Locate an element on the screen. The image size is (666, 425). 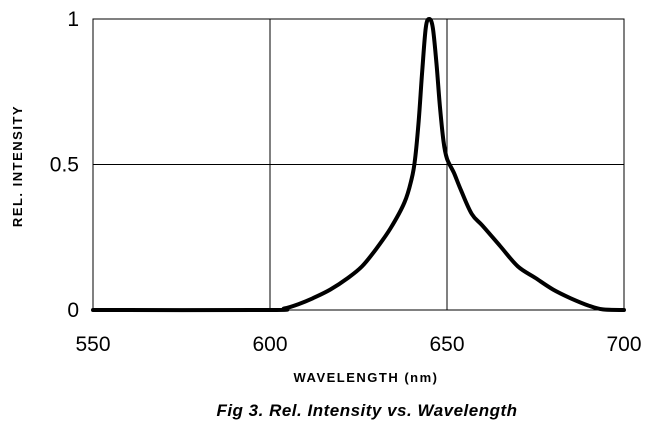
y-tick-labels: 00.51 is located at coordinates (64, 165).